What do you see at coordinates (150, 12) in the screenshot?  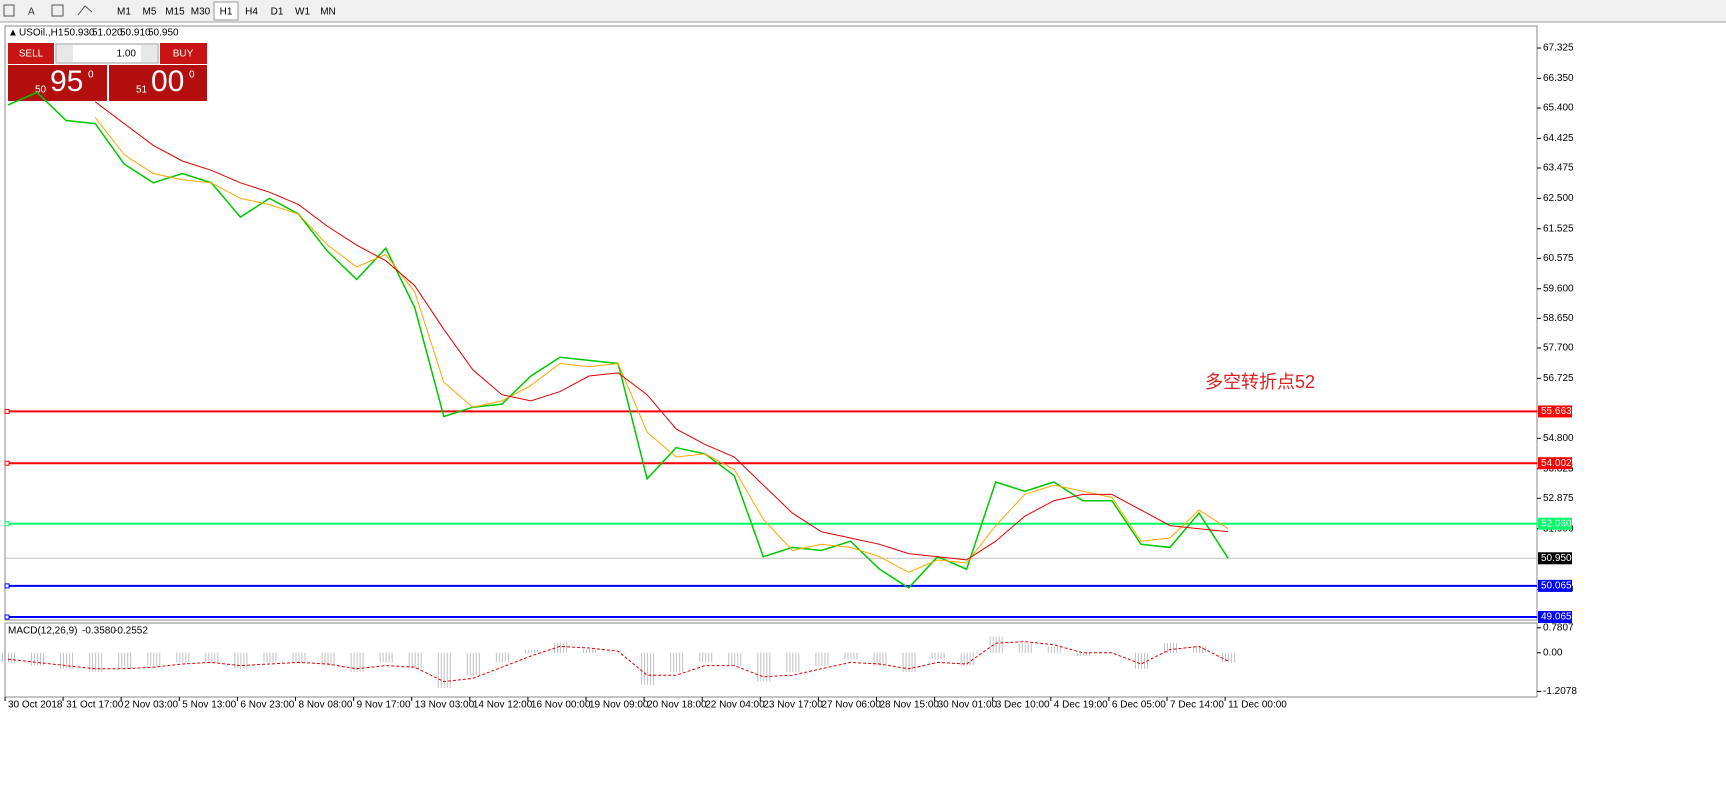 I see `timeframe-button: M5` at bounding box center [150, 12].